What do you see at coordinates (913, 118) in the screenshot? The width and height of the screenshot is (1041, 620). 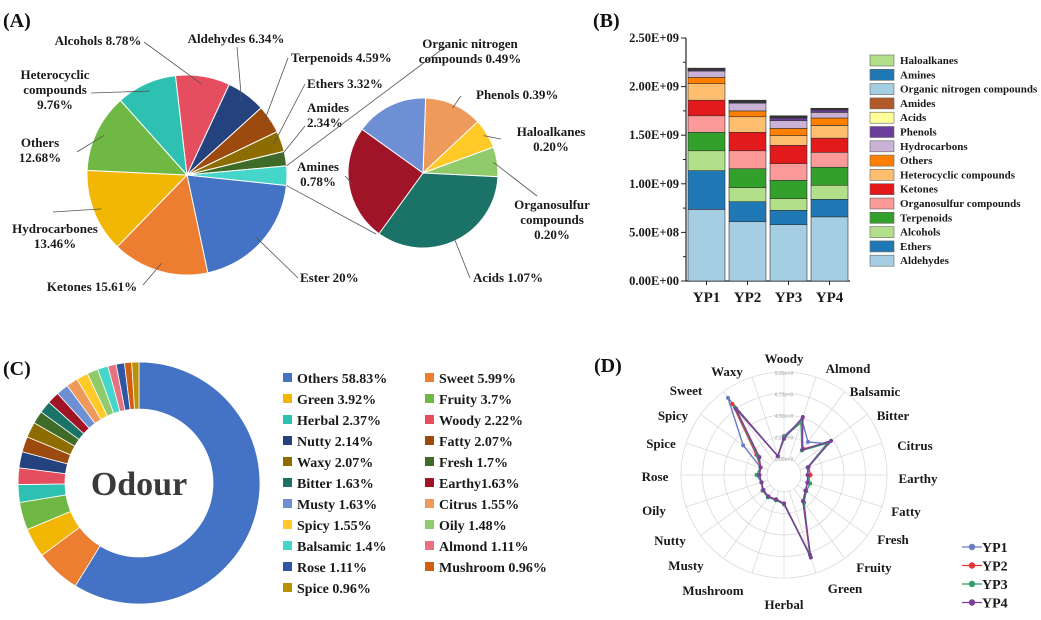 I see `legend-label-acids: Acids` at bounding box center [913, 118].